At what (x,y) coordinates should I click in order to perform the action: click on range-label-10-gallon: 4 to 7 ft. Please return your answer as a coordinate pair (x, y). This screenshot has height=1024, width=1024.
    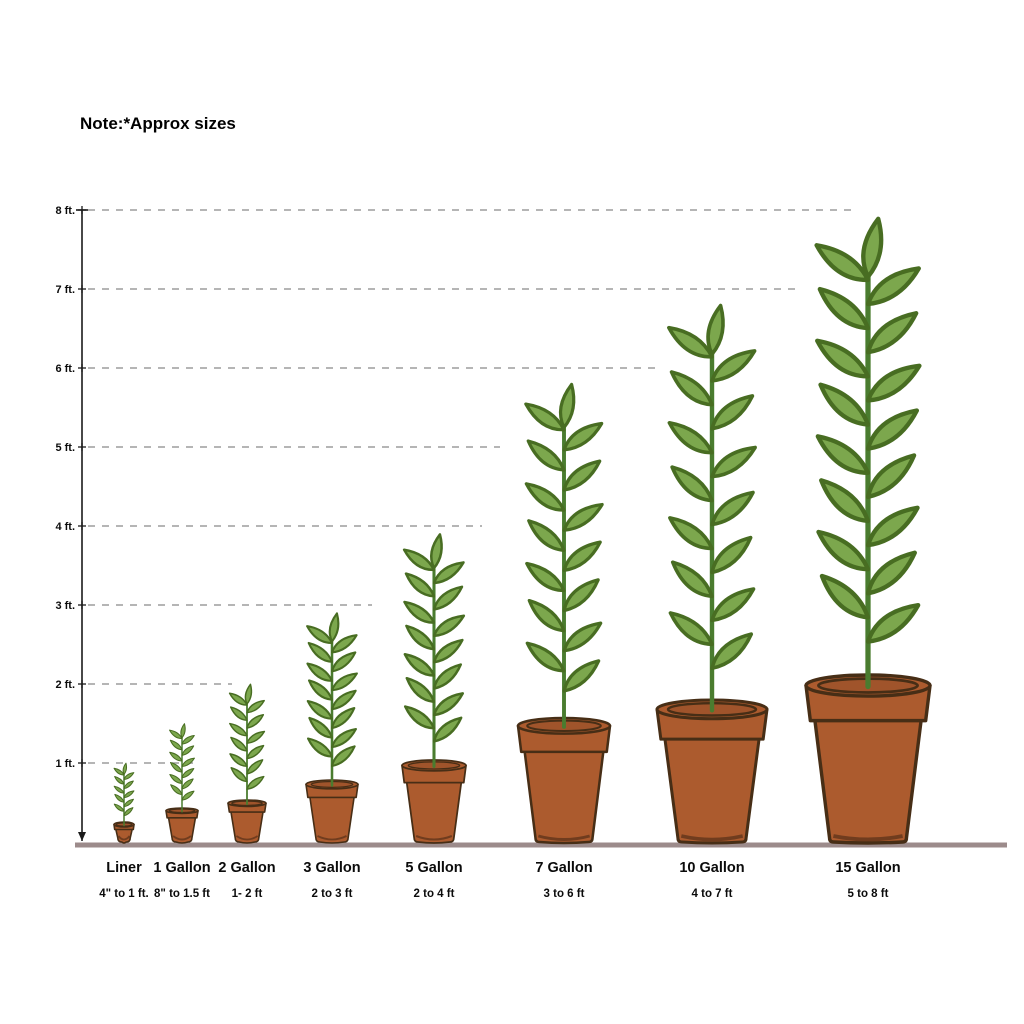
    Looking at the image, I should click on (712, 894).